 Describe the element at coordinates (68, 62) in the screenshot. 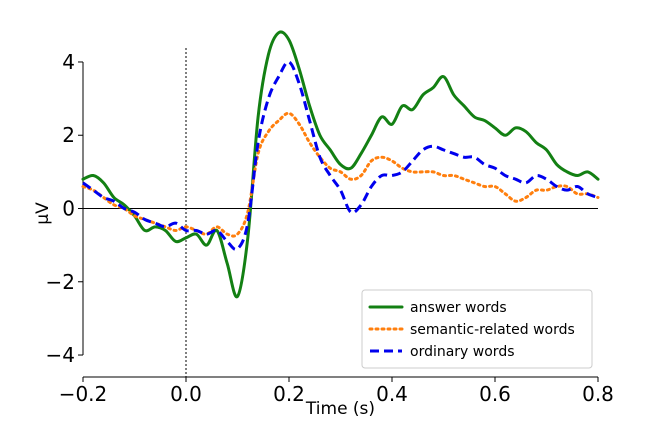

I see `y-tick-label: 4` at that location.